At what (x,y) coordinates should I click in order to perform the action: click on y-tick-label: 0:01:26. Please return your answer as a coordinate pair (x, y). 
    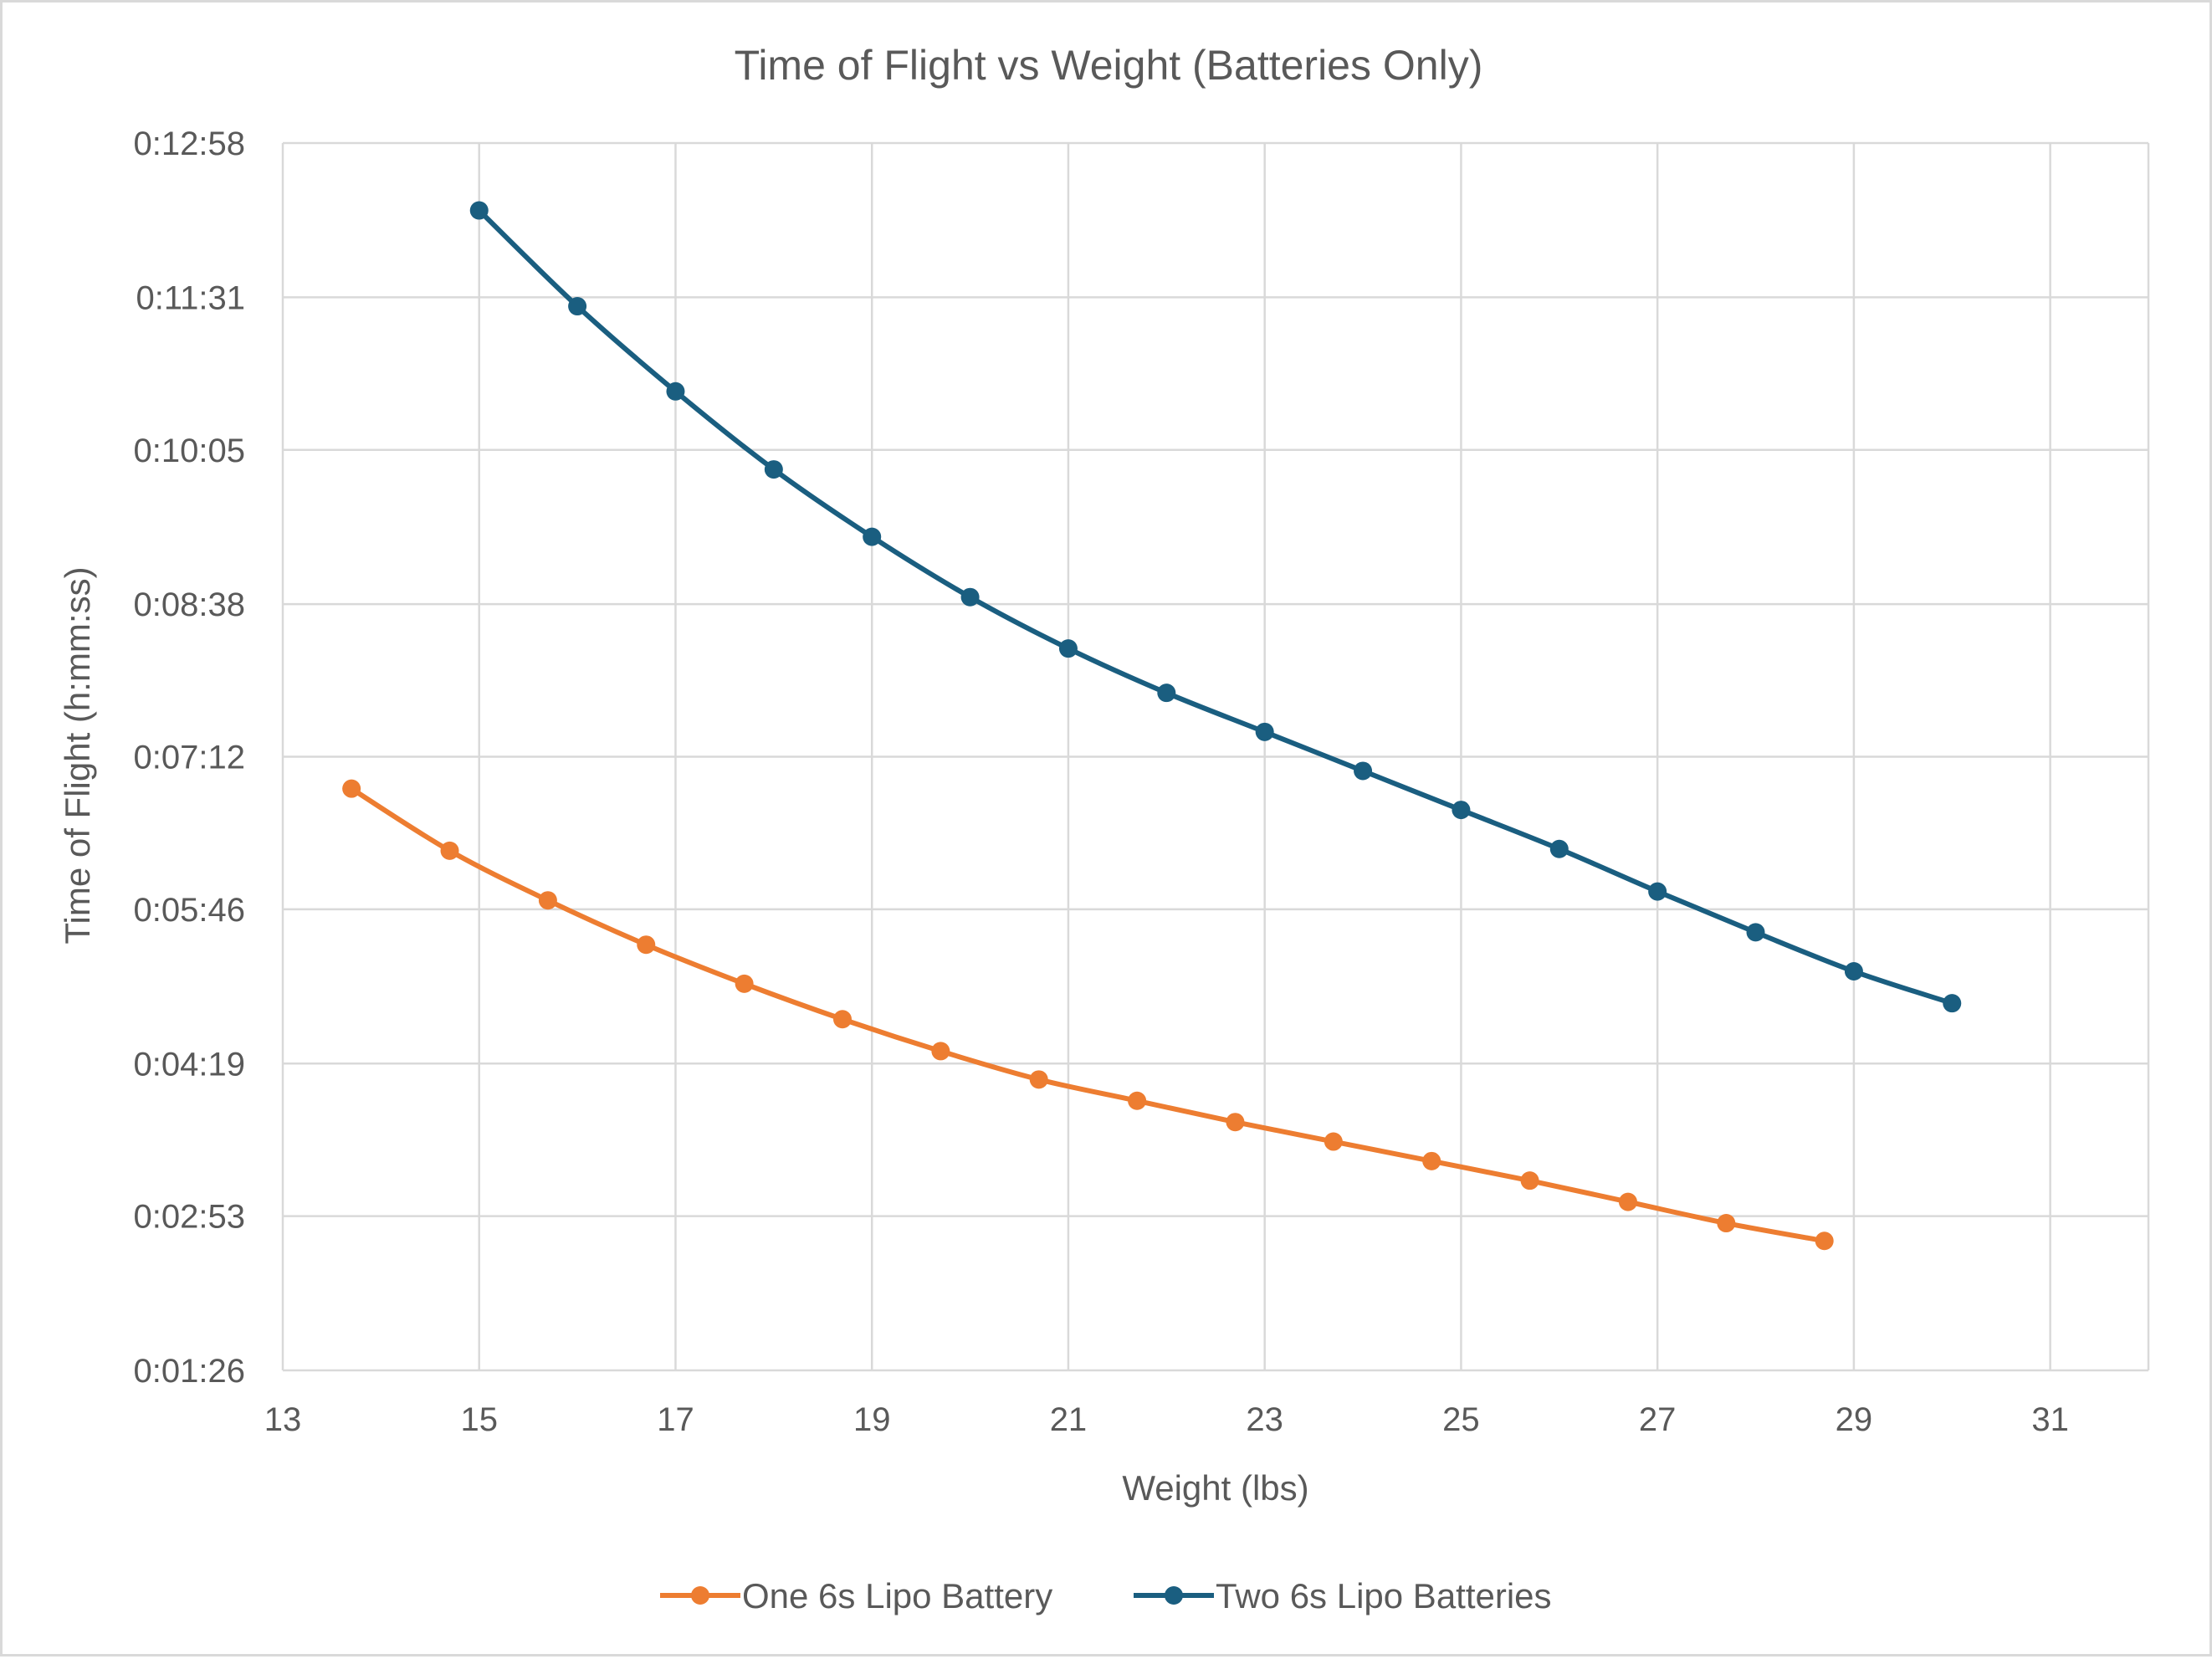
    Looking at the image, I should click on (189, 1371).